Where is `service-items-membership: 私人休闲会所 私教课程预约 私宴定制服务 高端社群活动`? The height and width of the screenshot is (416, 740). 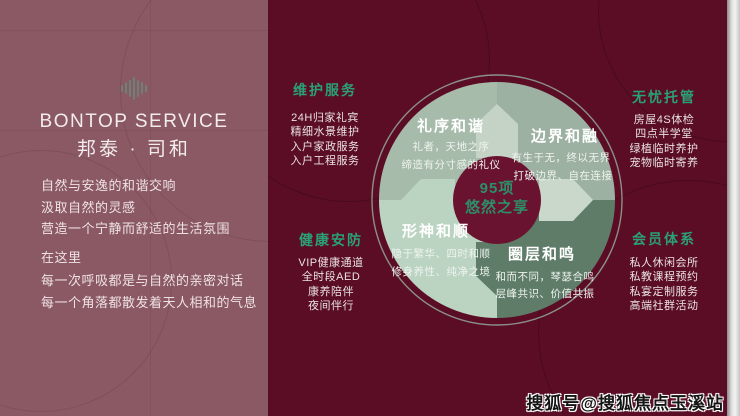
service-items-membership: 私人休闲会所 私教课程预约 私宴定制服务 高端社群活动 is located at coordinates (664, 285).